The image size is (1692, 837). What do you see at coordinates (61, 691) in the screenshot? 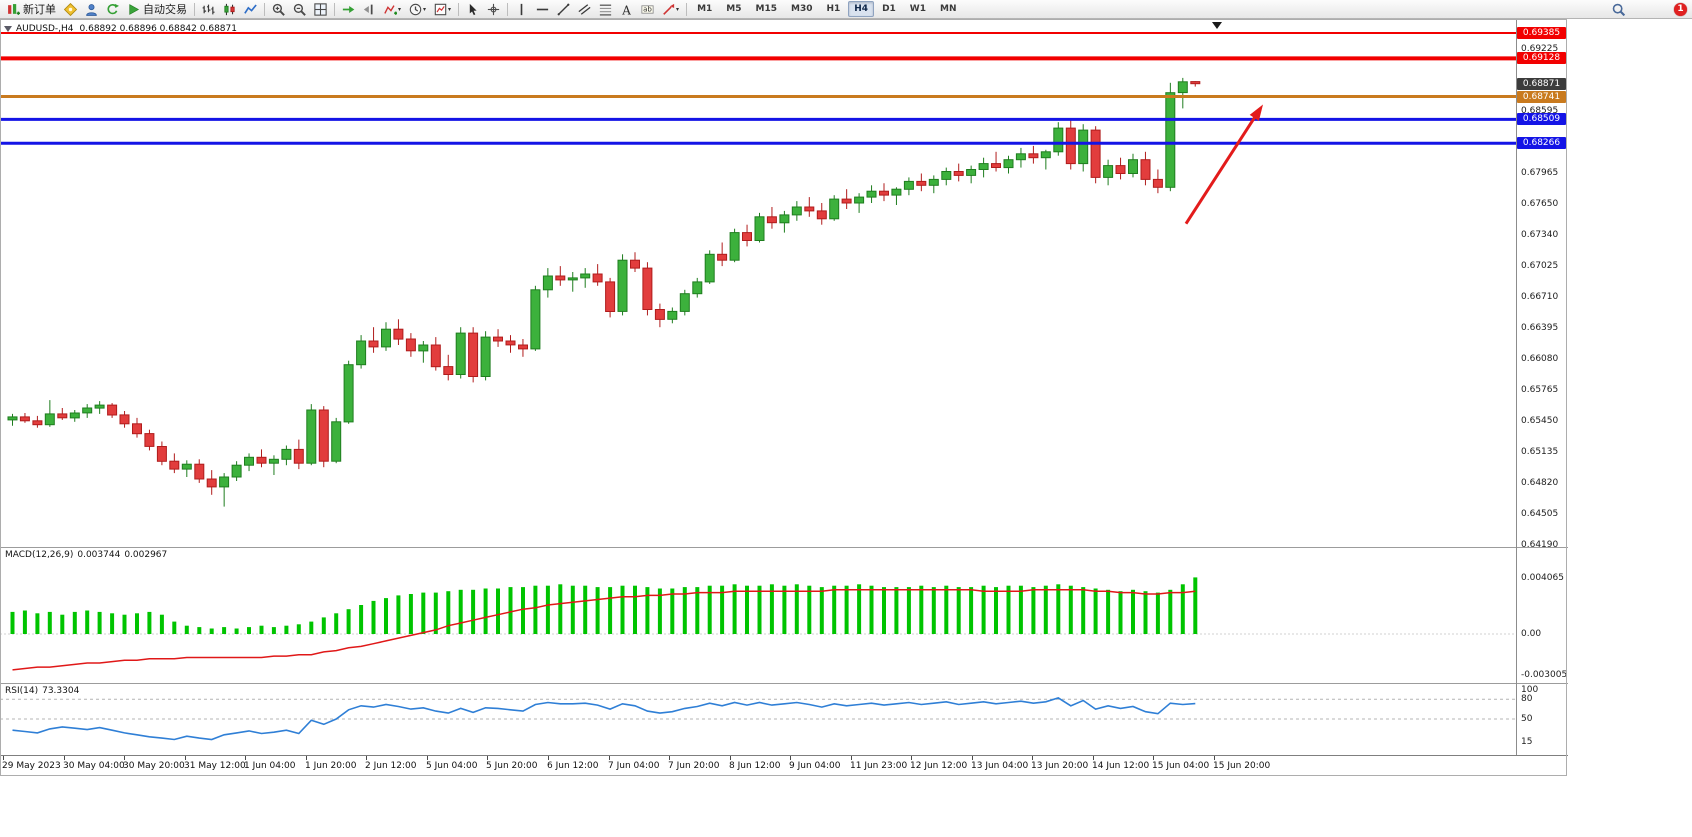
I see `rsi-value: 73.3304` at bounding box center [61, 691].